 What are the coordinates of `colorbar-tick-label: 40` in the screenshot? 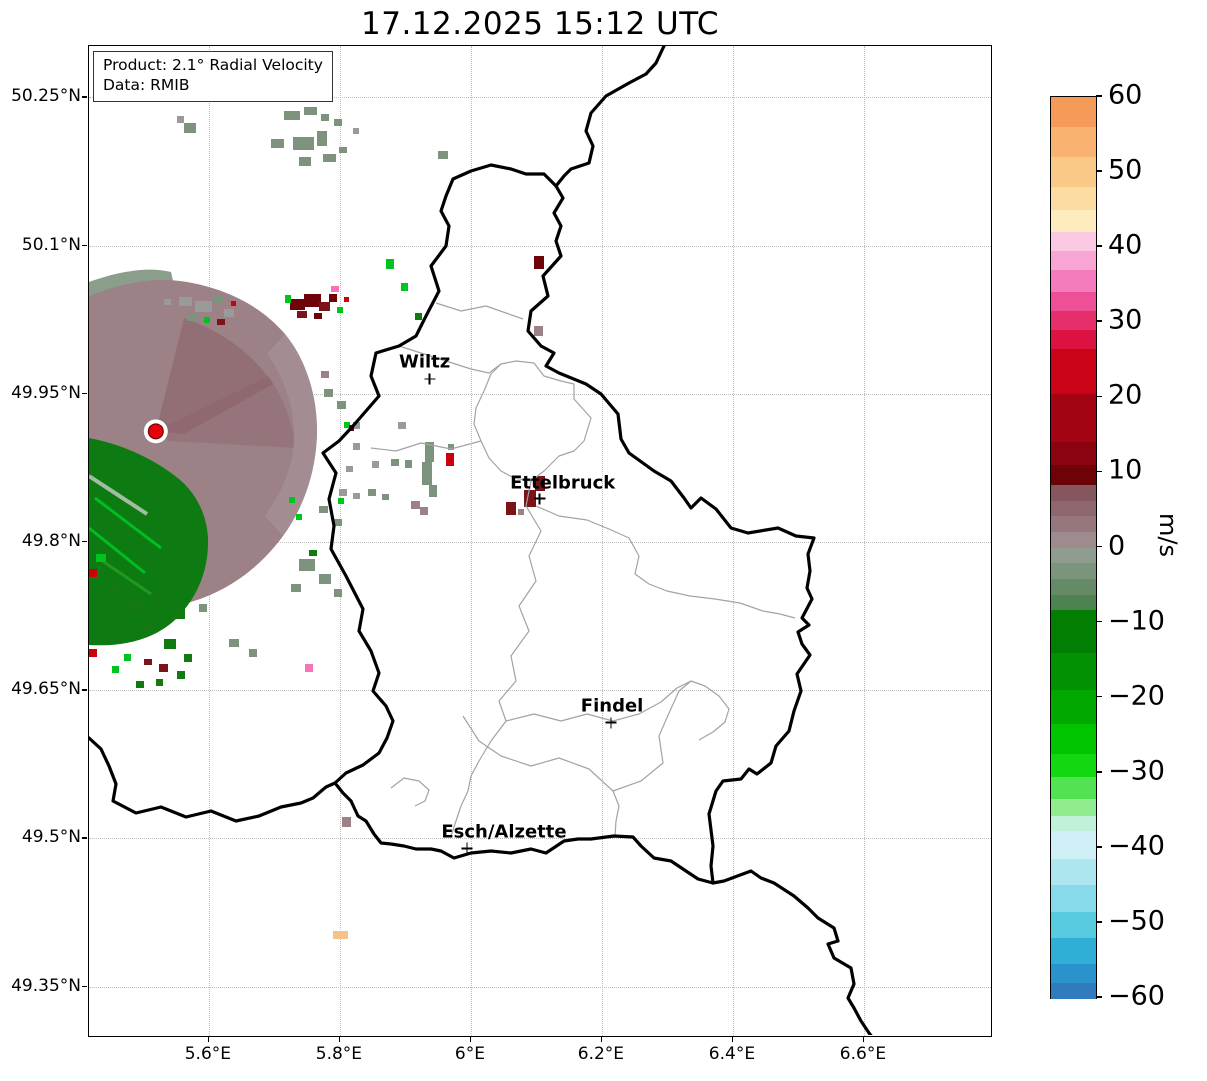 It's located at (1125, 245).